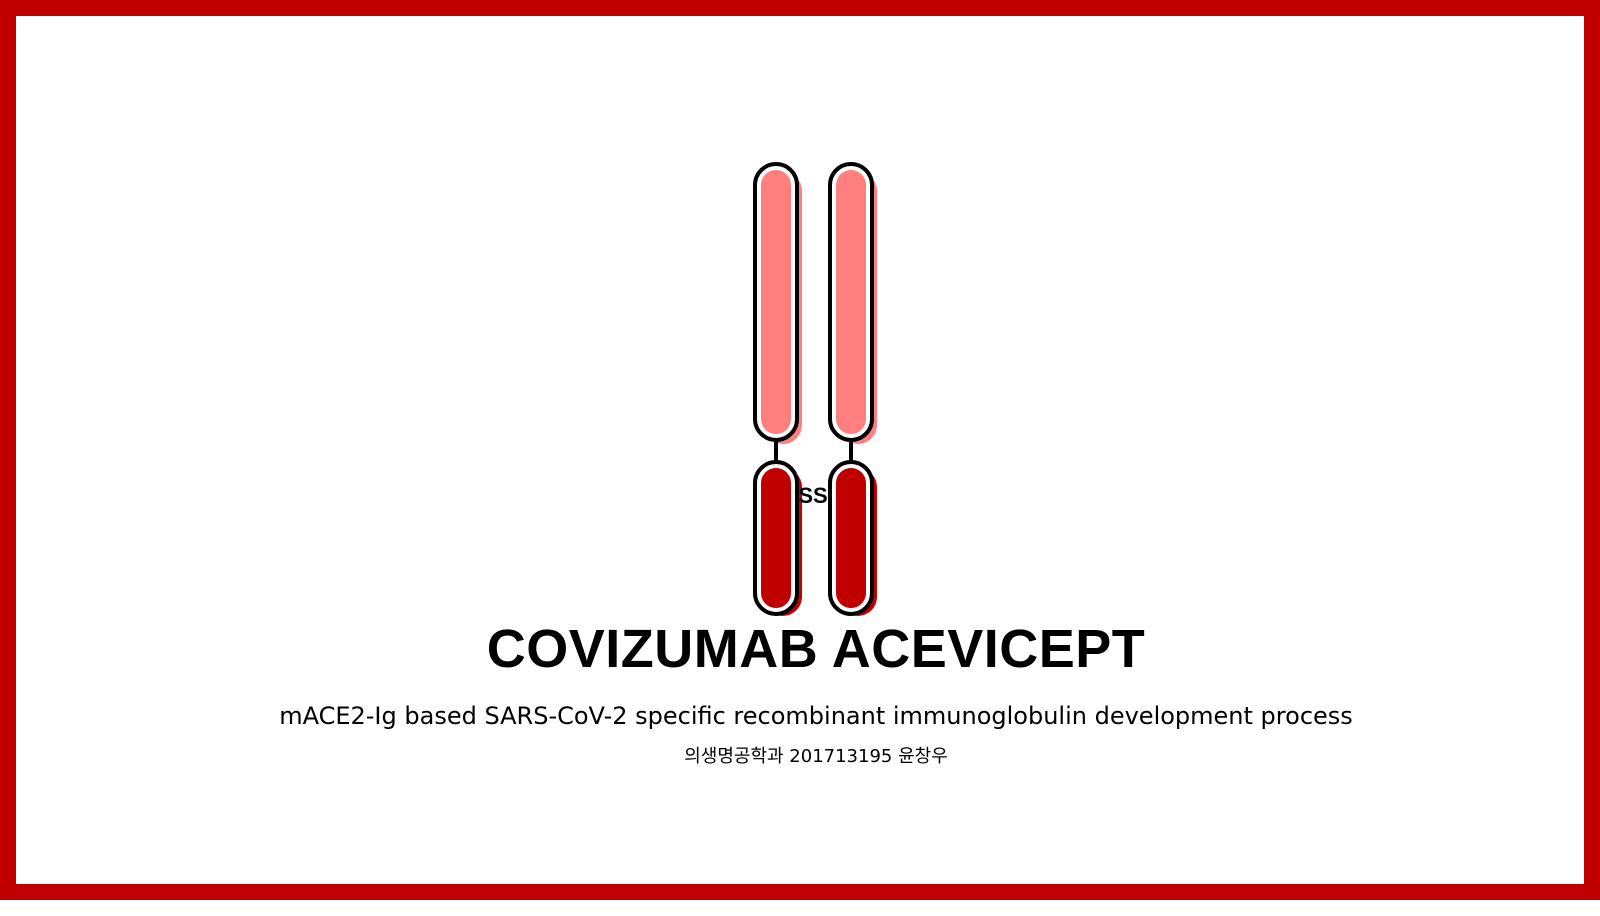 This screenshot has height=916, width=1600. I want to click on right-chain, so click(852, 389).